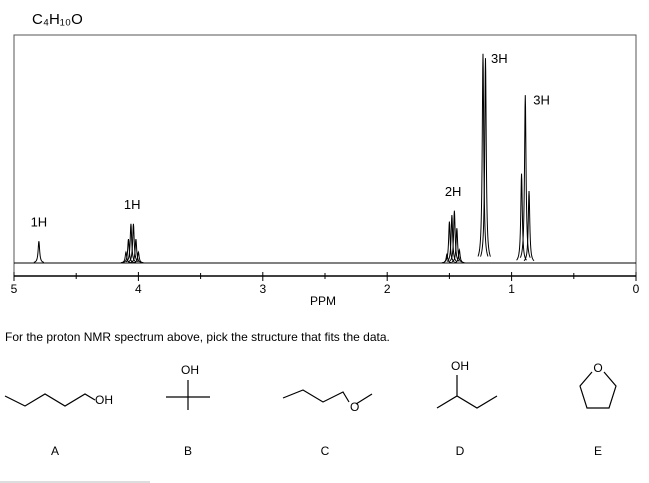 This screenshot has height=483, width=649. I want to click on option-letter: D, so click(460, 451).